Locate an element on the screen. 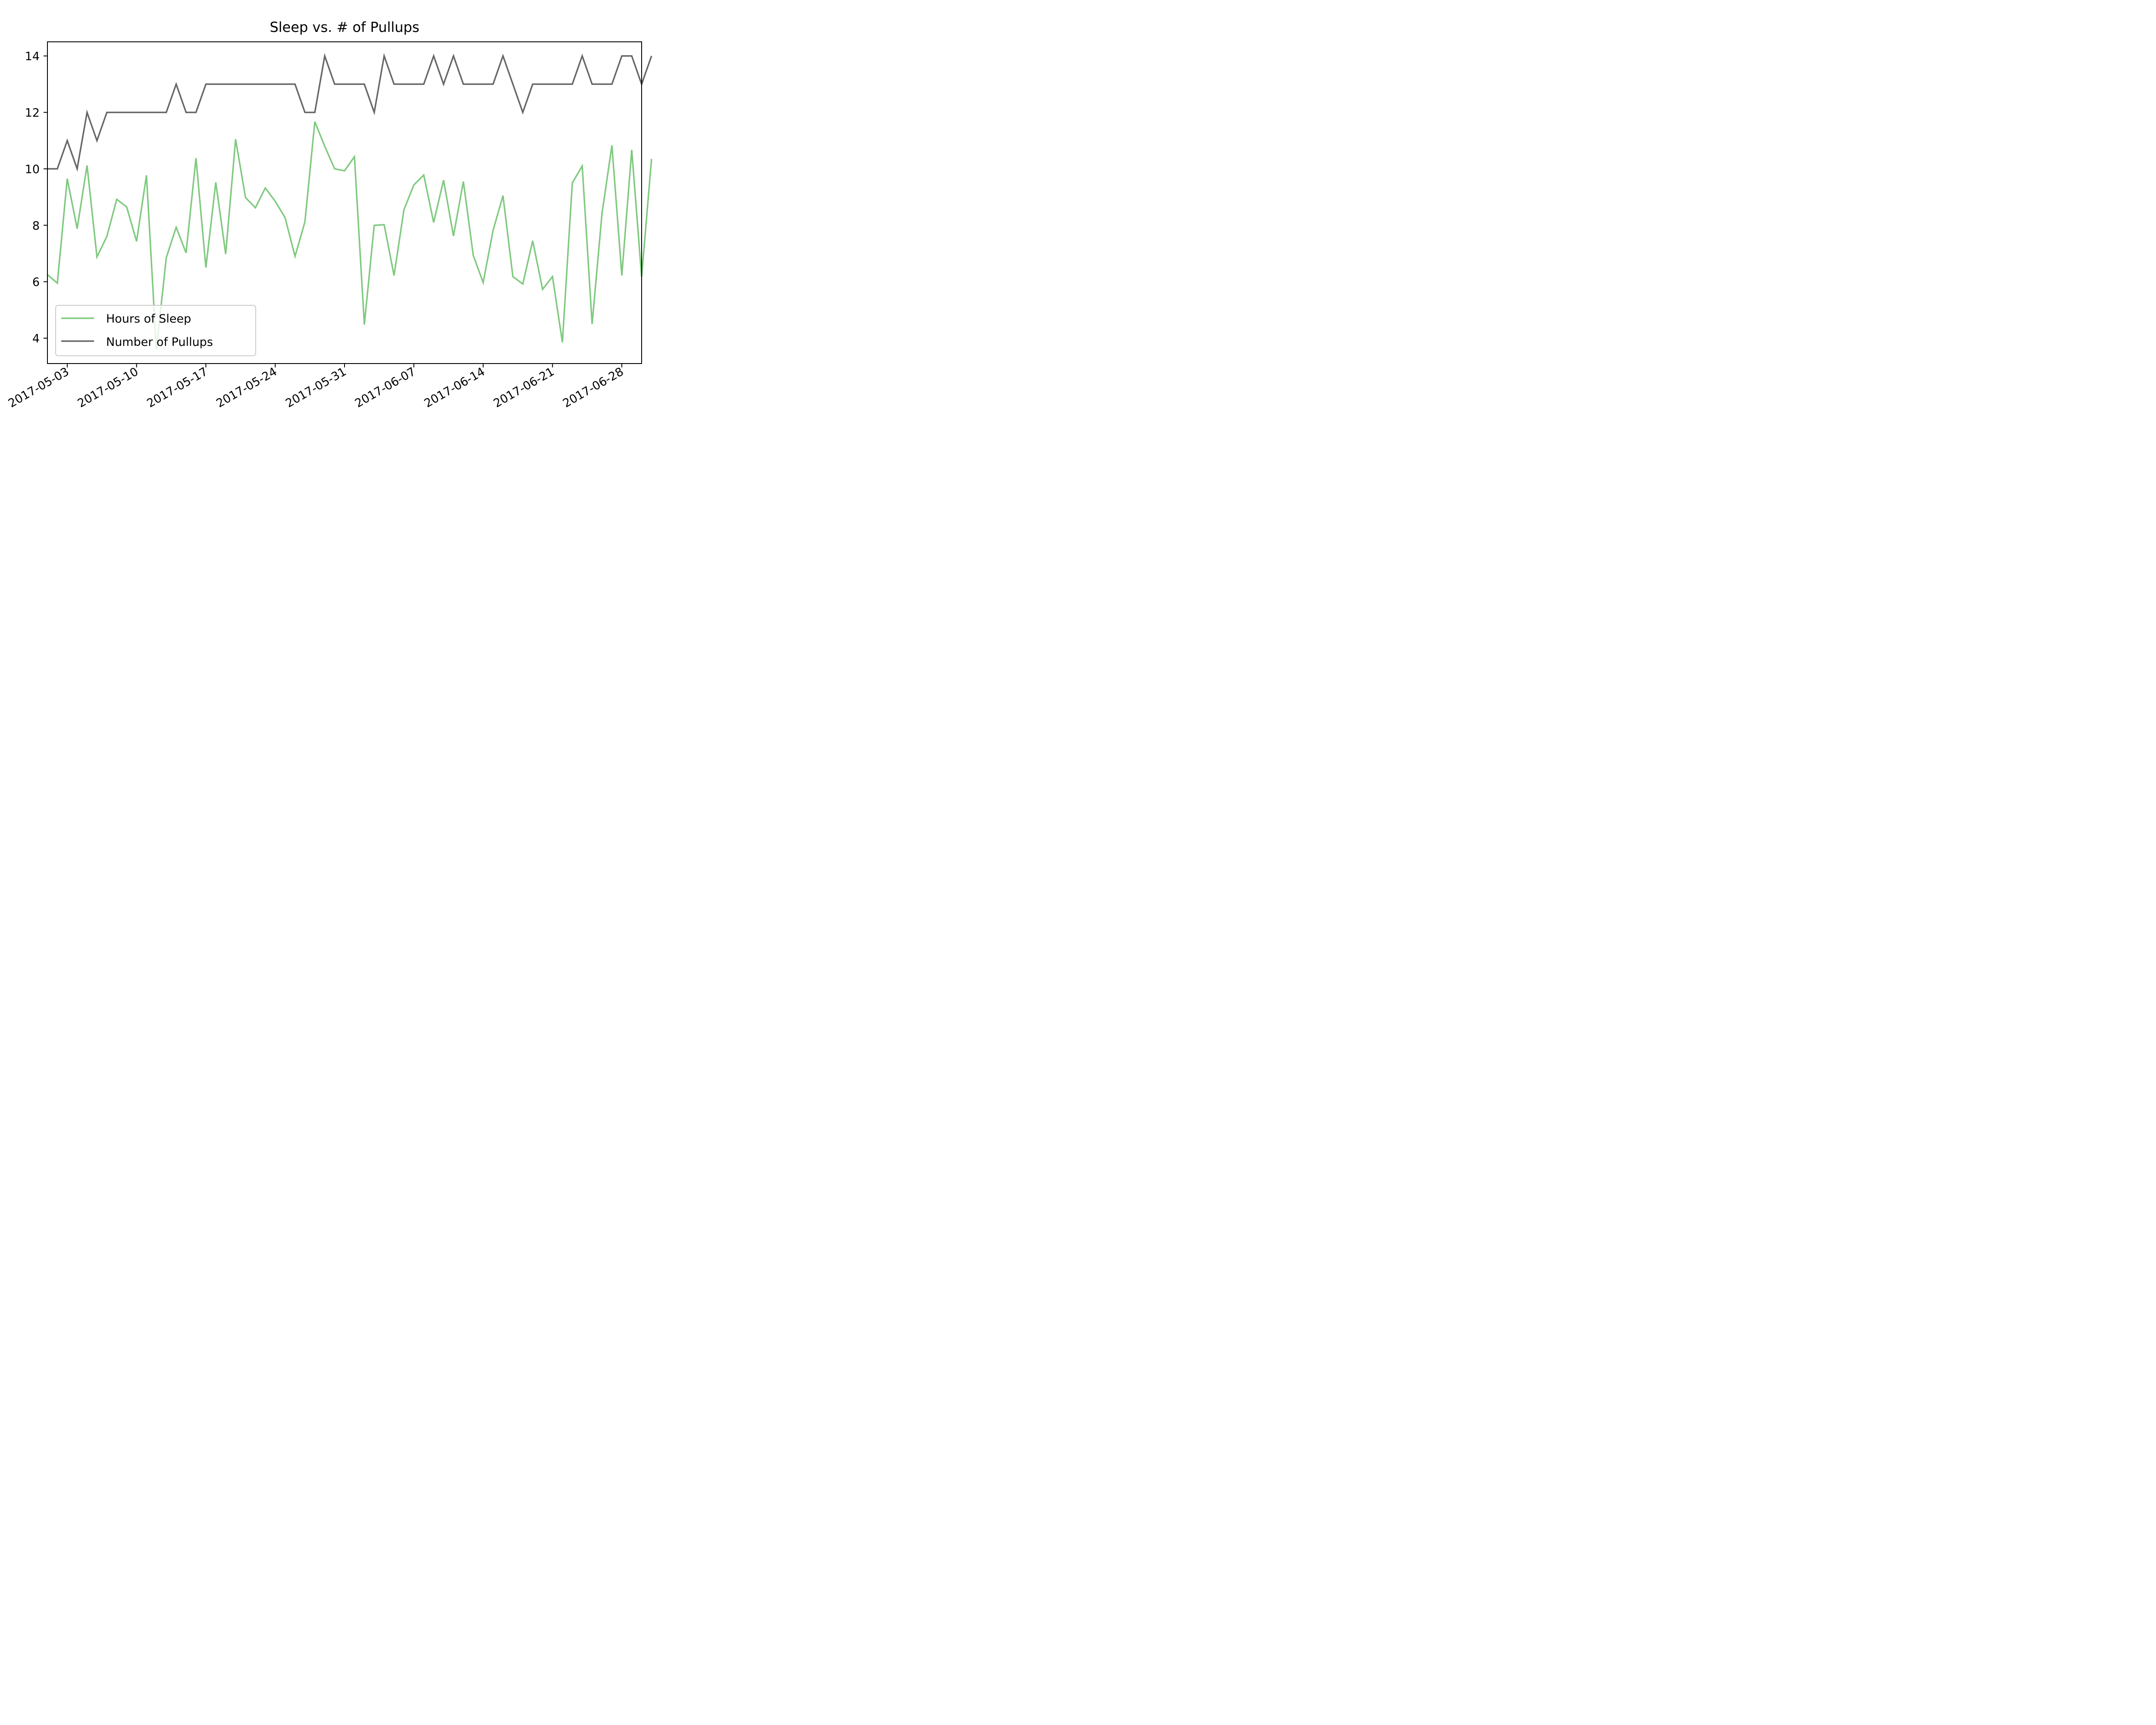  y-tick-label-12: 12 is located at coordinates (32, 113).